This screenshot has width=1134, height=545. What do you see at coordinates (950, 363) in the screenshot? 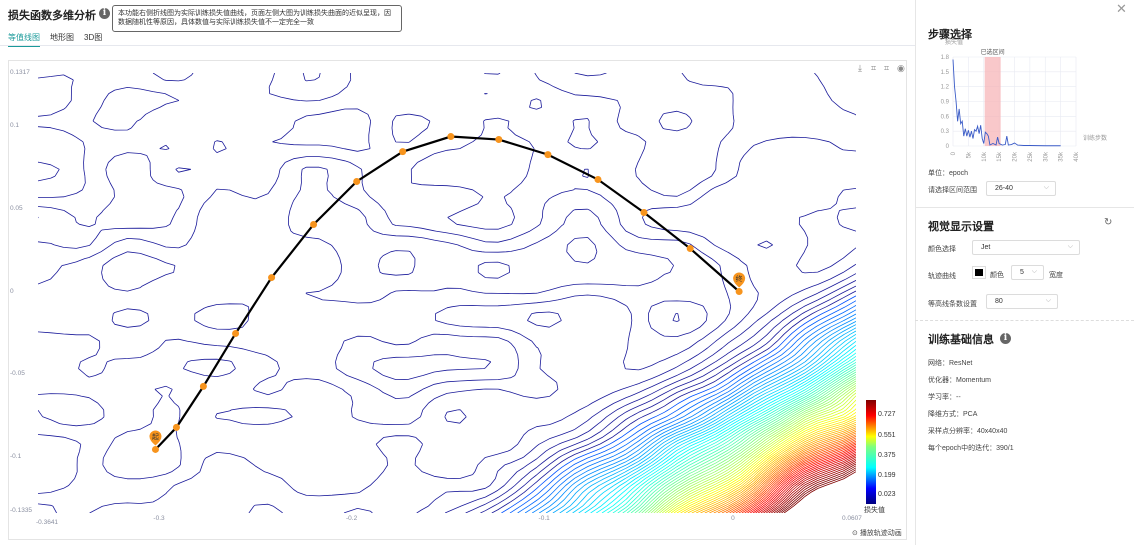
I see `info-row: 网络：ResNet` at bounding box center [950, 363].